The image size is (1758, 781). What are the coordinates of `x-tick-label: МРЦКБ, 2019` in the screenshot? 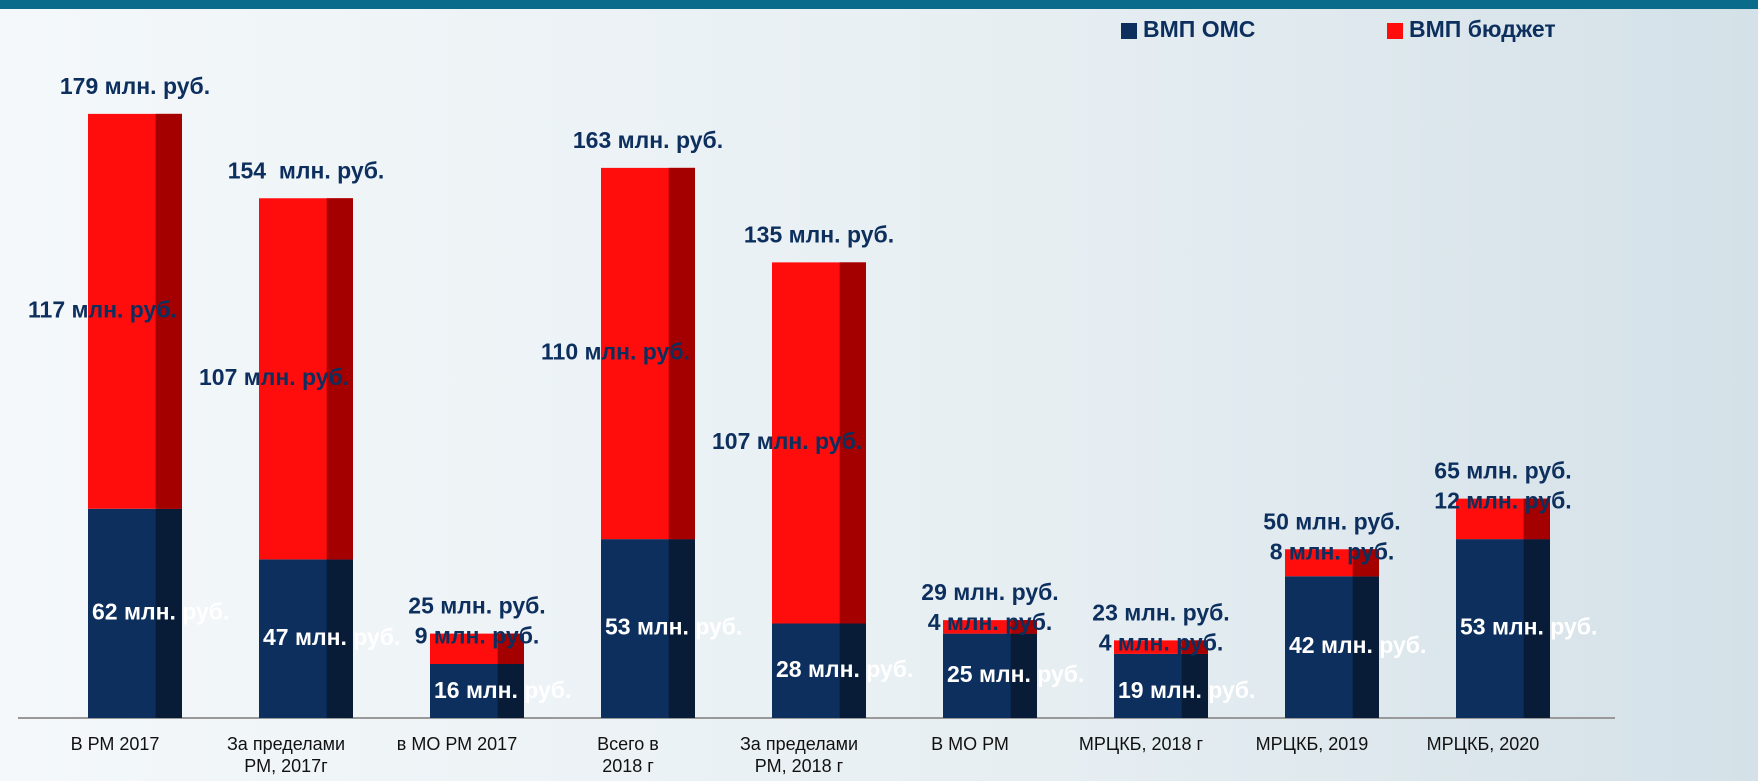 It's located at (1312, 744).